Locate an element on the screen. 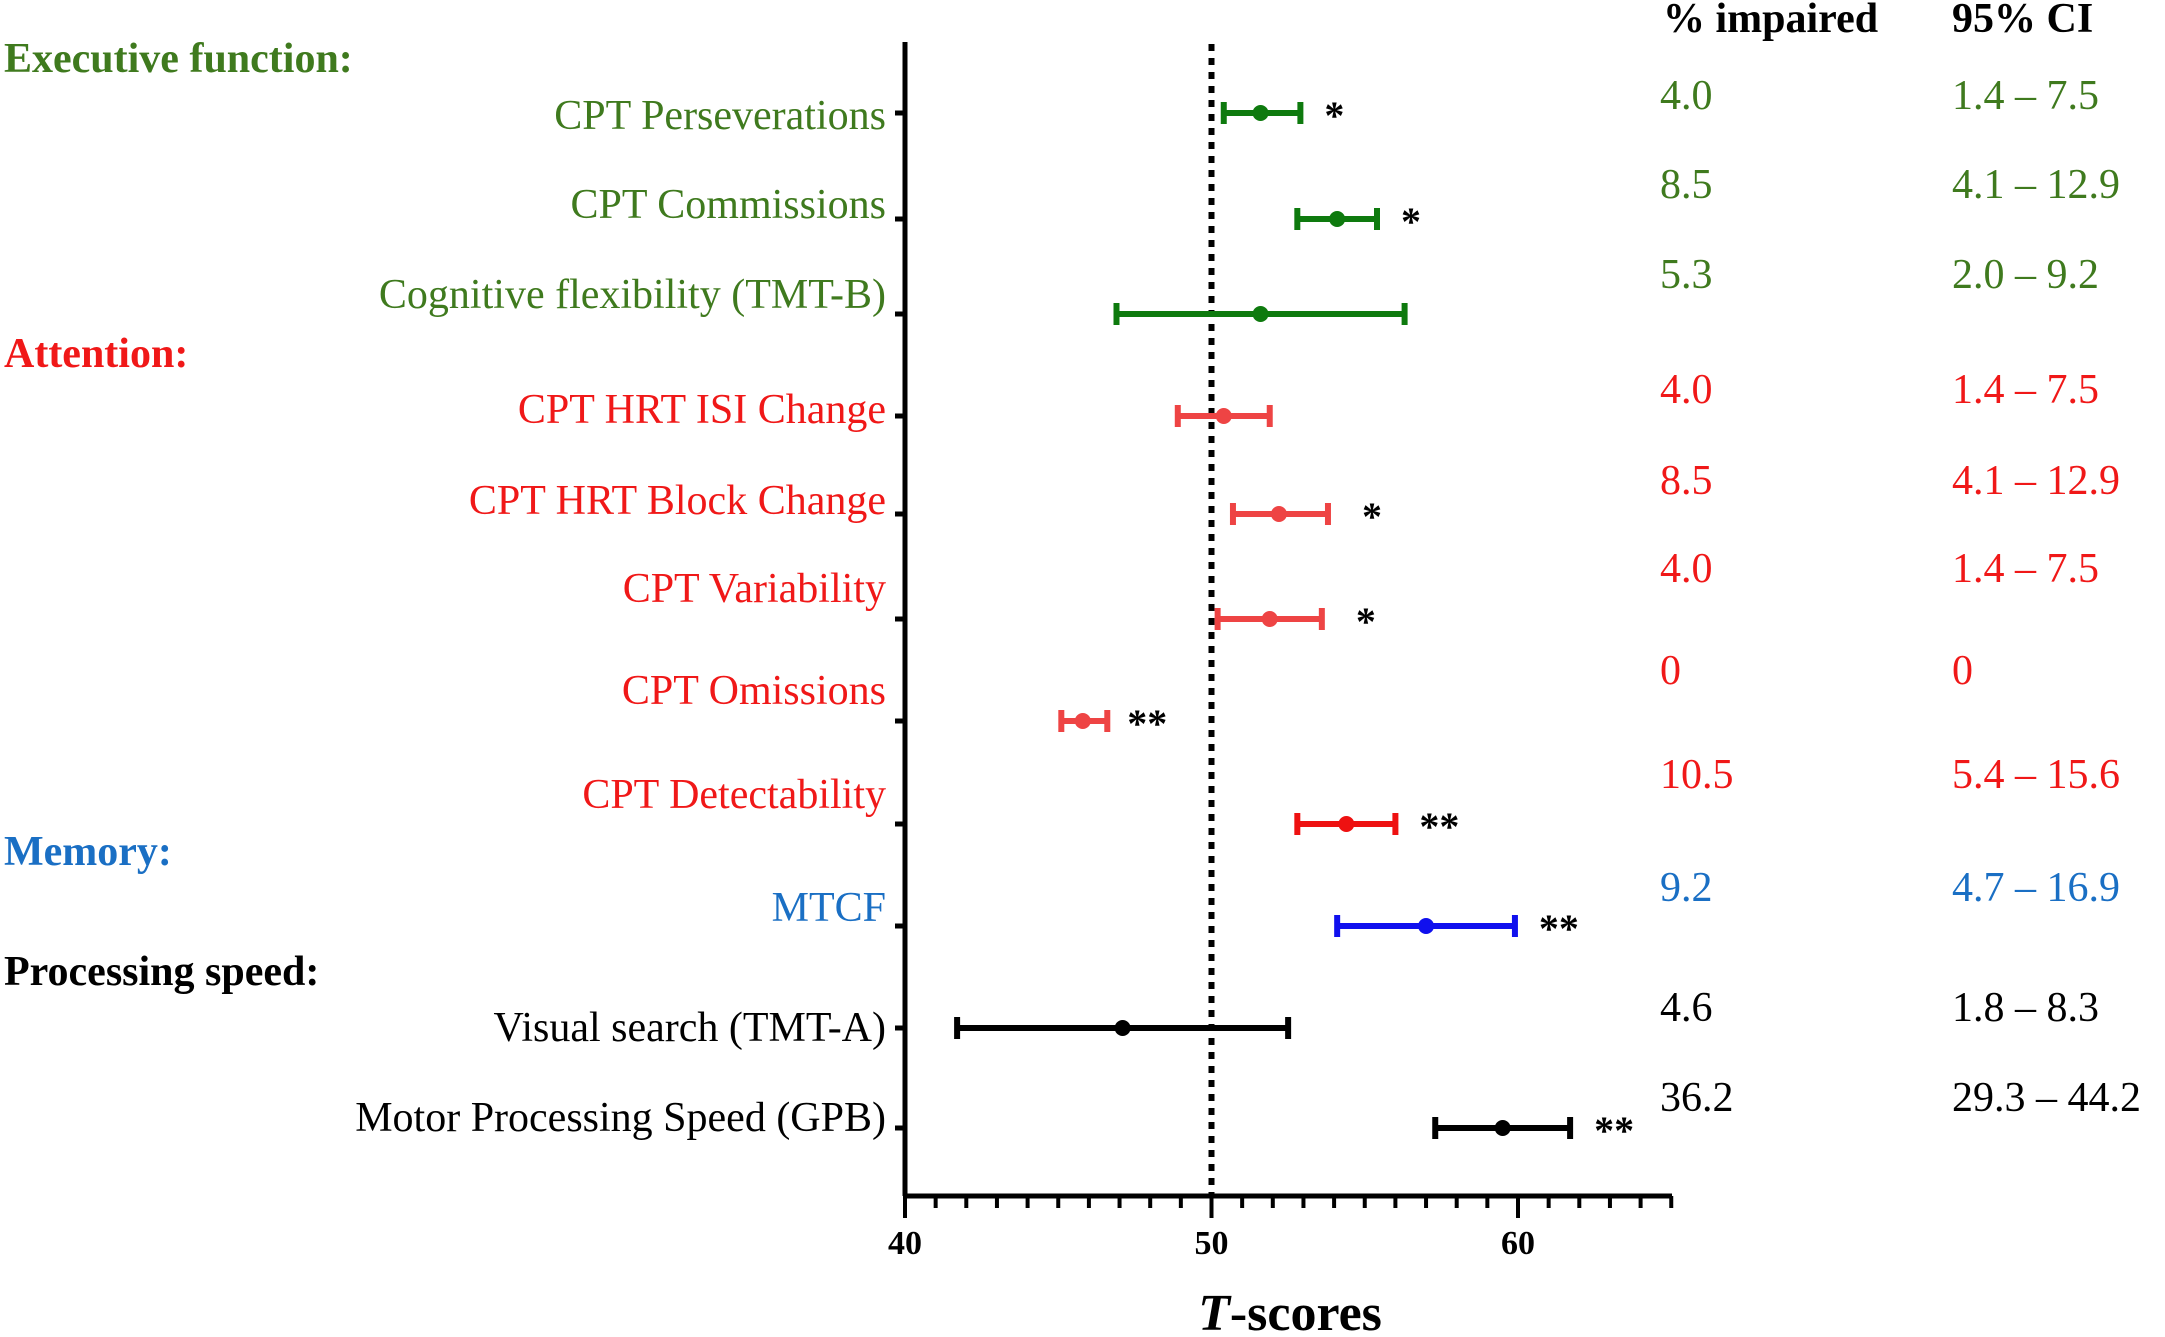 The width and height of the screenshot is (2165, 1337). row-label: Cognitive flexibility (TMT-B) is located at coordinates (632, 295).